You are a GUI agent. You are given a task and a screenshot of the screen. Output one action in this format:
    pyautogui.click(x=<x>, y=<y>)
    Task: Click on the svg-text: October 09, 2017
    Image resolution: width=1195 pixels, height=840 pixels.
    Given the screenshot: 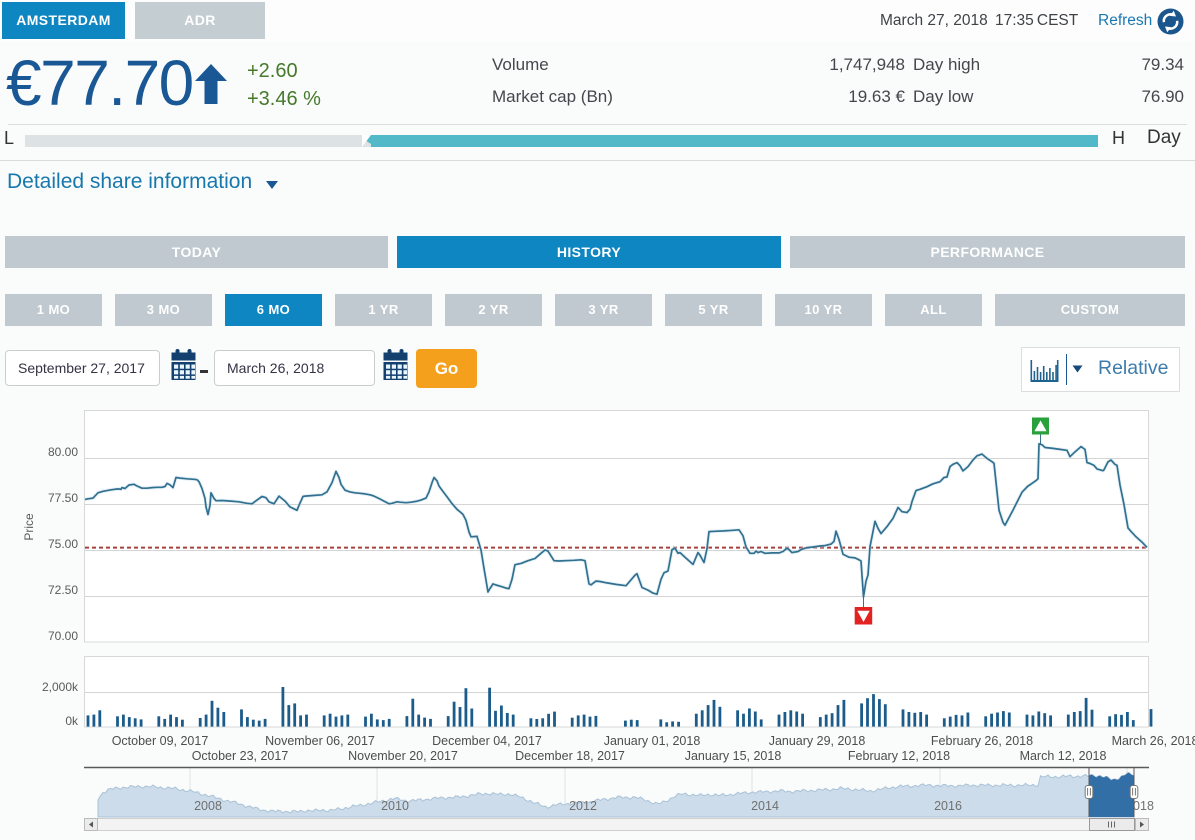 What is the action you would take?
    pyautogui.click(x=160, y=741)
    